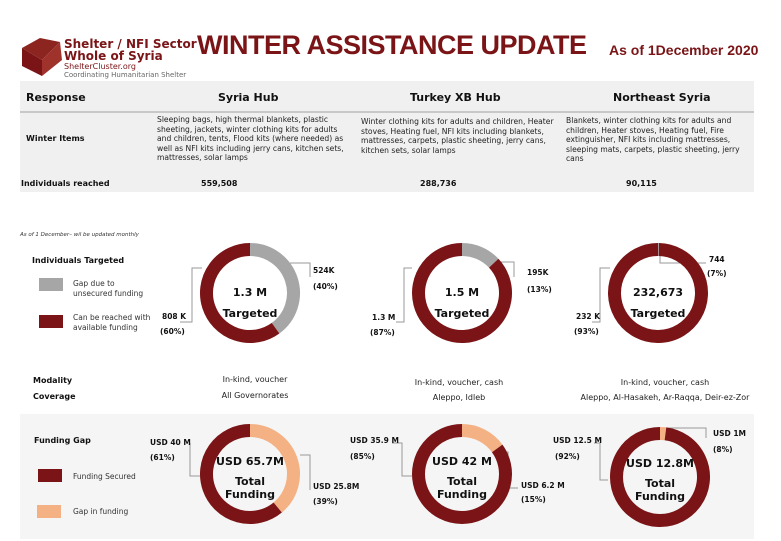  Describe the element at coordinates (174, 316) in the screenshot. I see `slice-label: 808 K` at that location.